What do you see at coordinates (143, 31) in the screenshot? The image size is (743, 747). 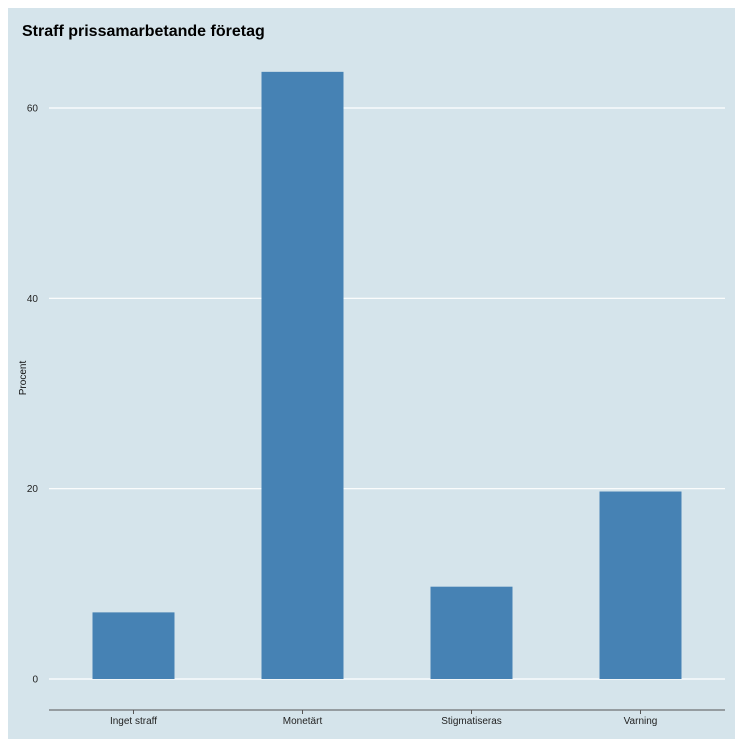 I see `chart-title: Straff prissamarbetande företag` at bounding box center [143, 31].